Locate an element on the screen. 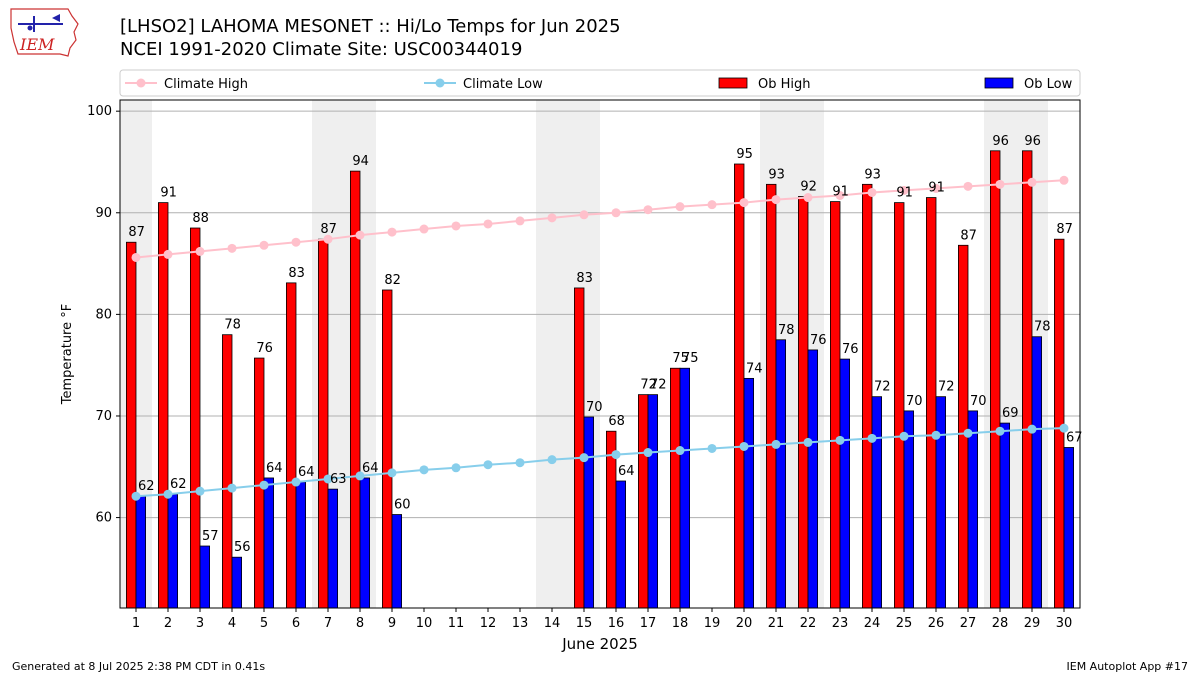  x-tick-label: 5 is located at coordinates (264, 623).